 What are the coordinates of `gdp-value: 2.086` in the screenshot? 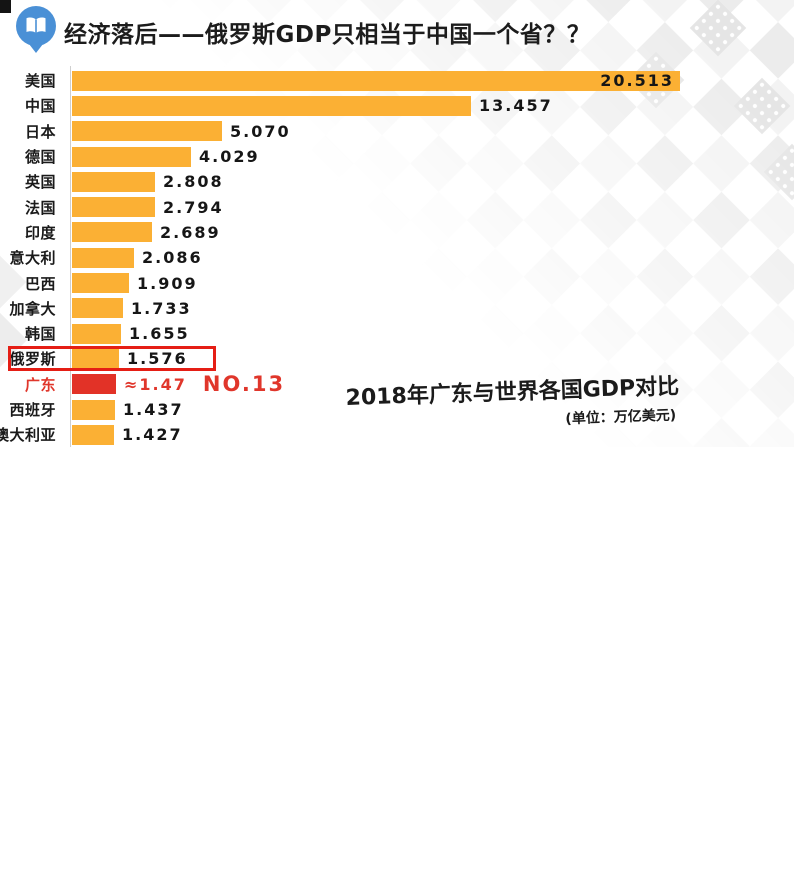 It's located at (172, 258).